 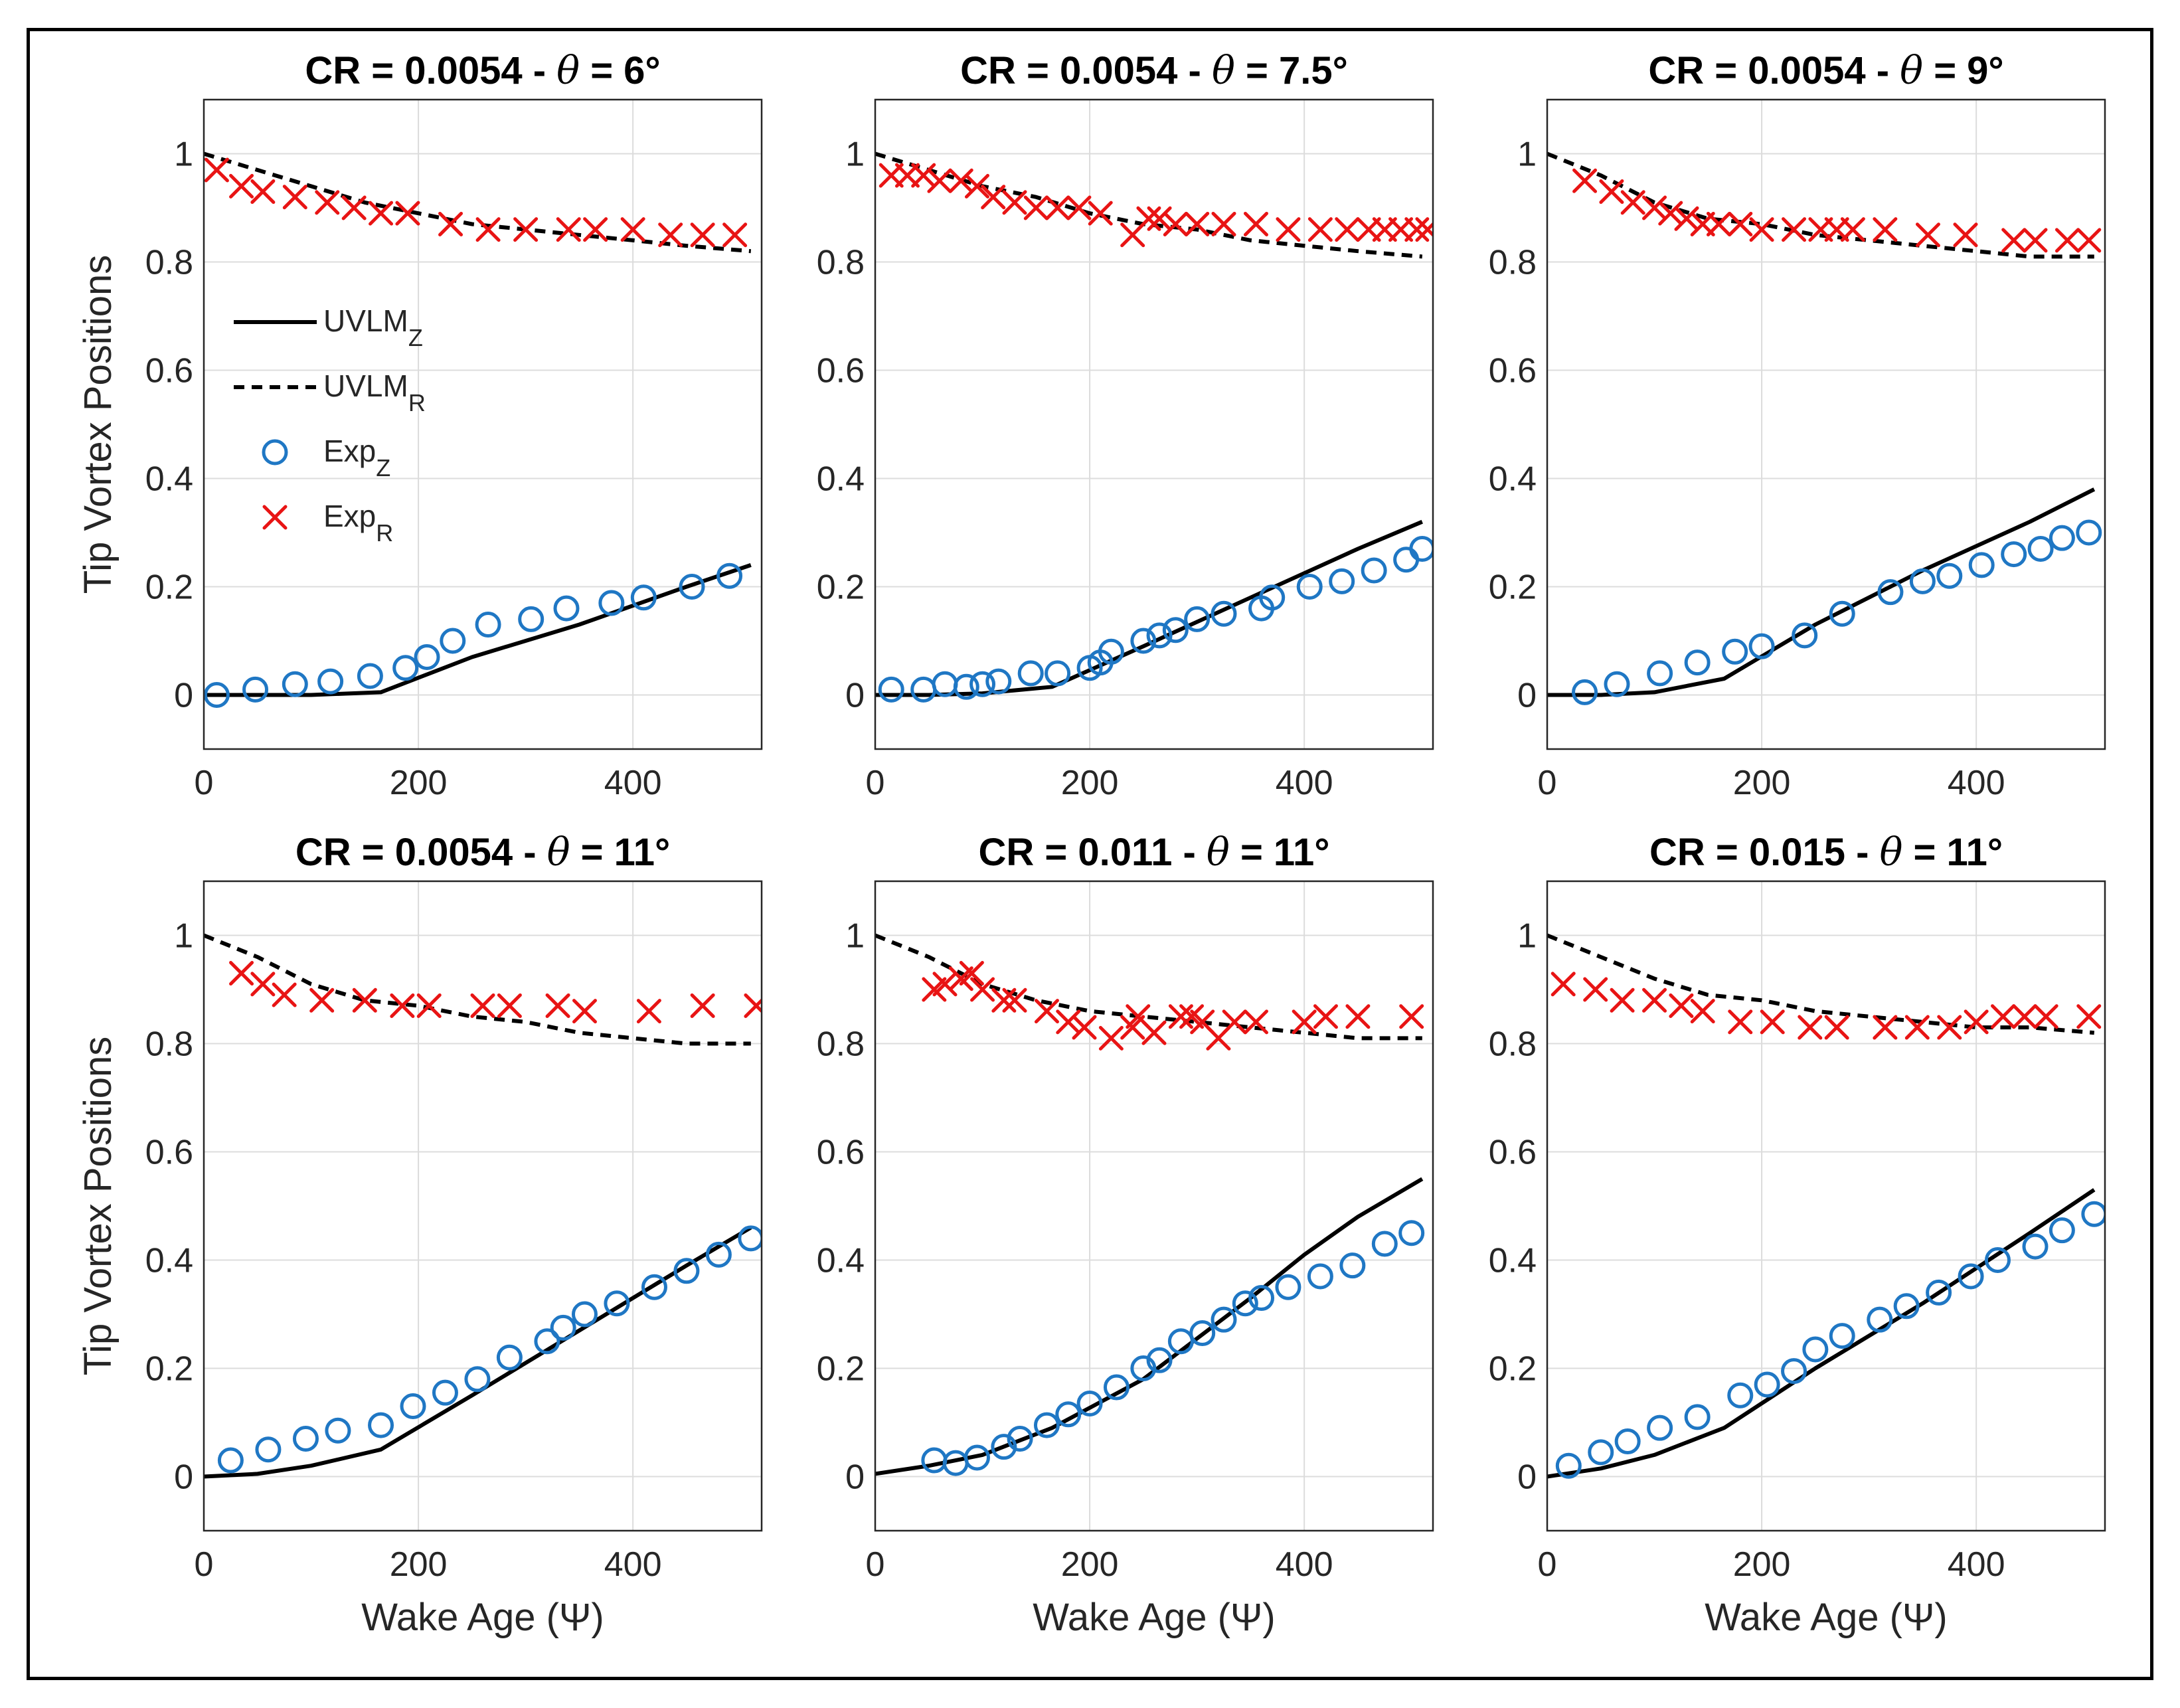 I want to click on chart-title-suffix: = 7.5°, so click(x=1291, y=70).